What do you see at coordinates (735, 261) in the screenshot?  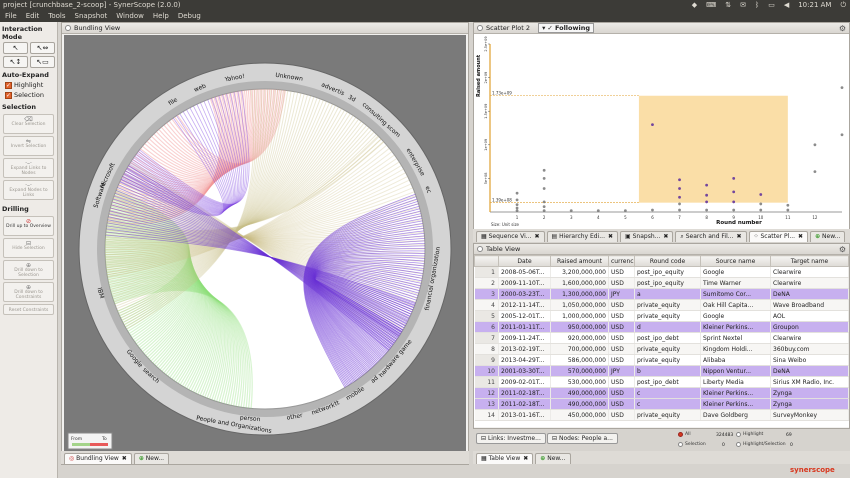 I see `column-header-source-name: Source name` at bounding box center [735, 261].